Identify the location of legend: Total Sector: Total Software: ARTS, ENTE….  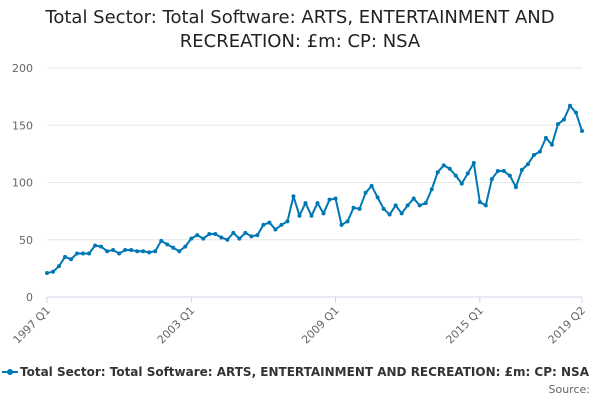
(300, 373).